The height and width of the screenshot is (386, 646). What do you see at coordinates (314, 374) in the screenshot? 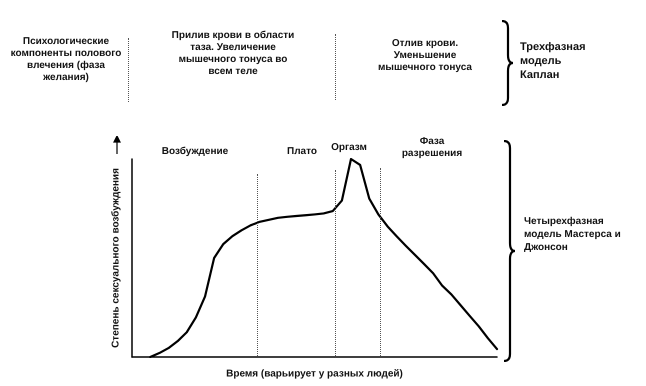
I see `x-axis-title: Время (варьирует у разных людей)` at bounding box center [314, 374].